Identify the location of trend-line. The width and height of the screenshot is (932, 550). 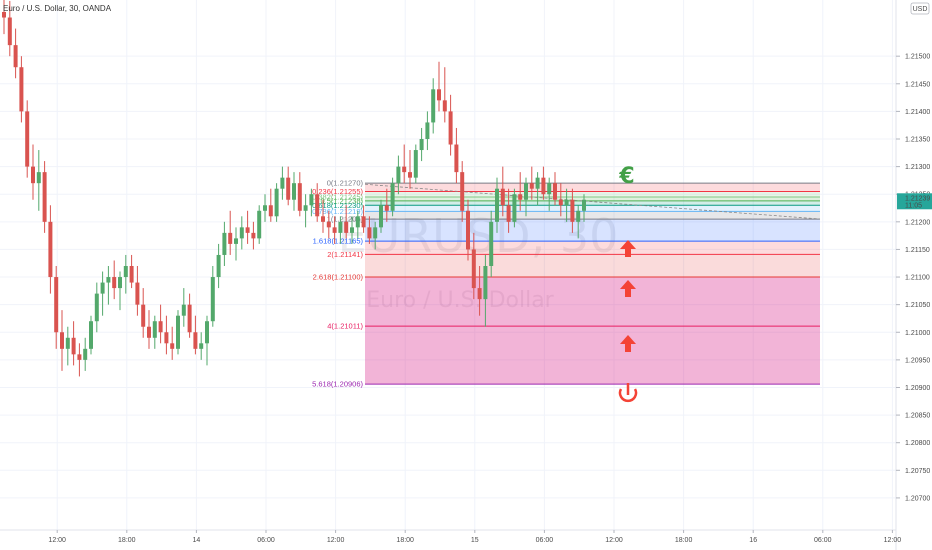
(592, 201).